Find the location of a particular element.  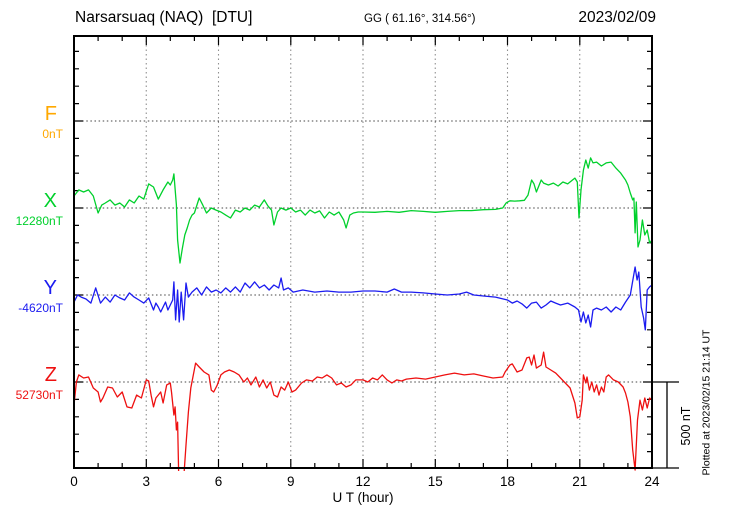

component-label-y: Y is located at coordinates (50, 288).